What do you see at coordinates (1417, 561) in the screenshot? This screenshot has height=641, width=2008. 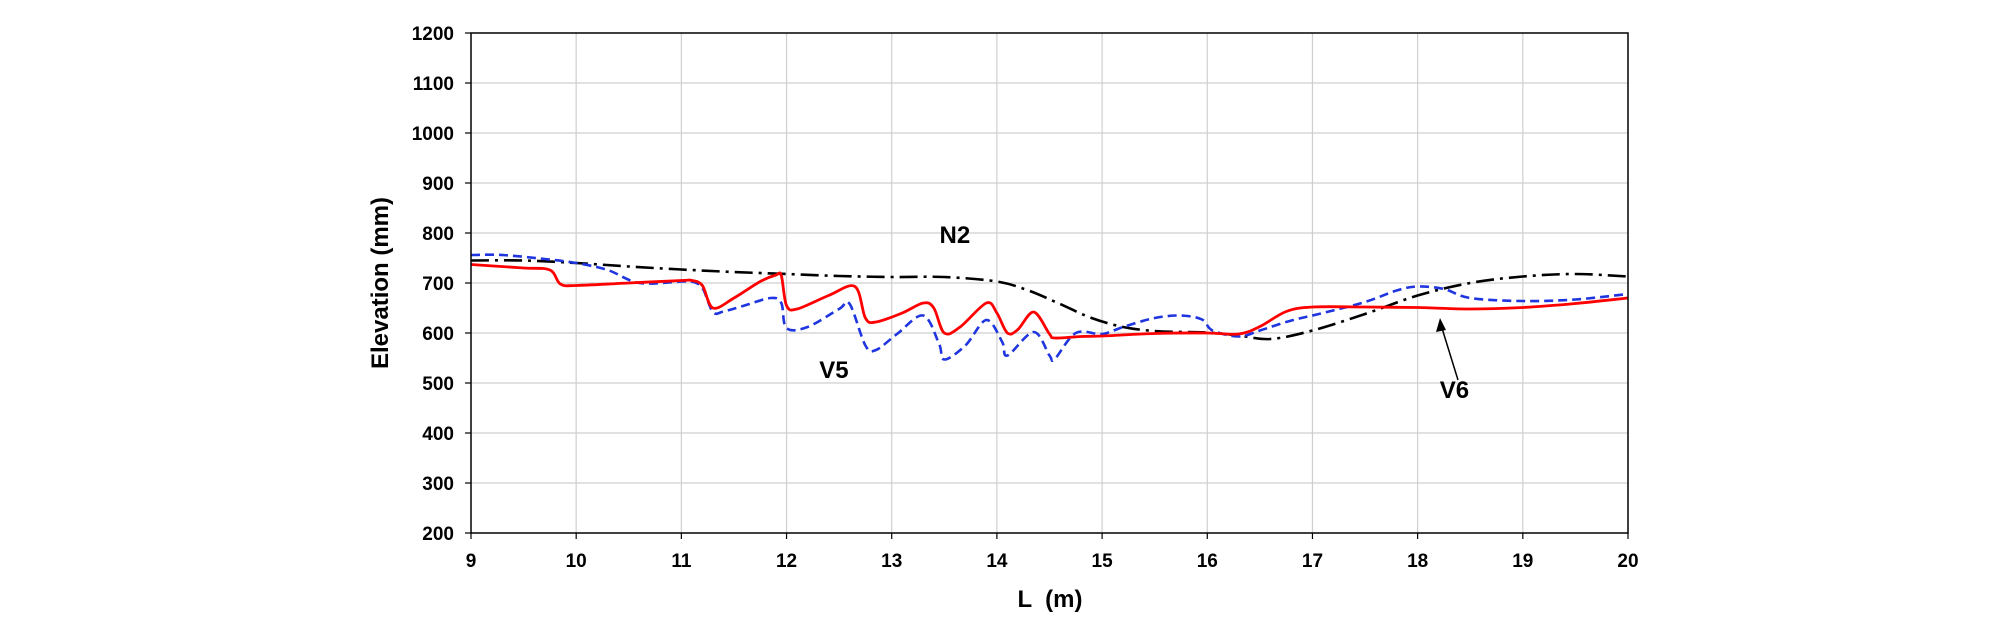 I see `x-tick-label: 18` at bounding box center [1417, 561].